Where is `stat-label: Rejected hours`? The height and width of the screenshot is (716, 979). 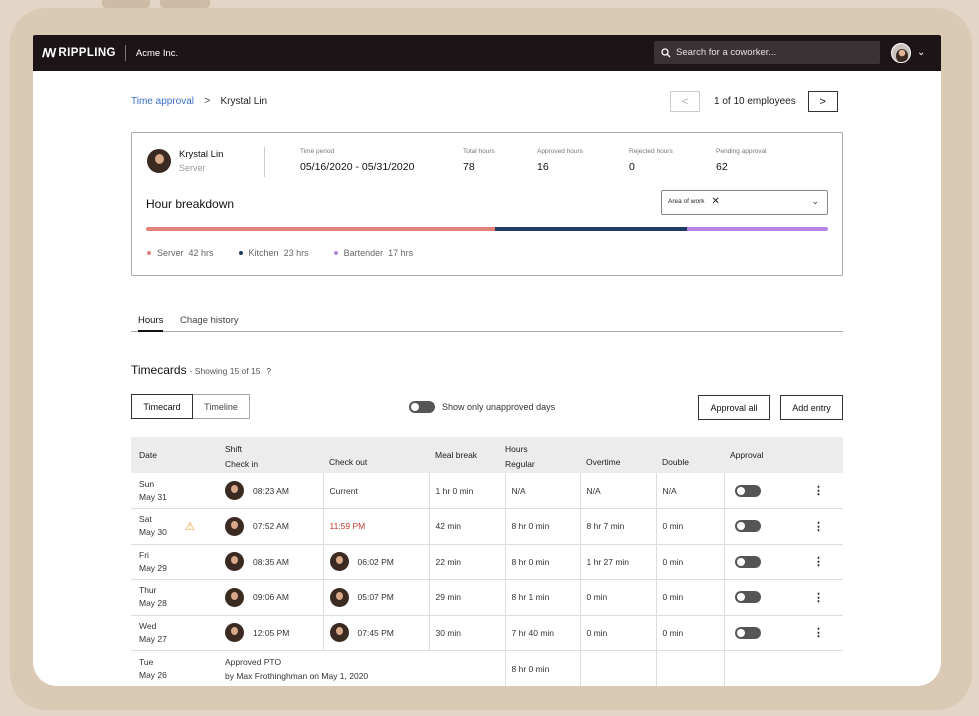 stat-label: Rejected hours is located at coordinates (651, 151).